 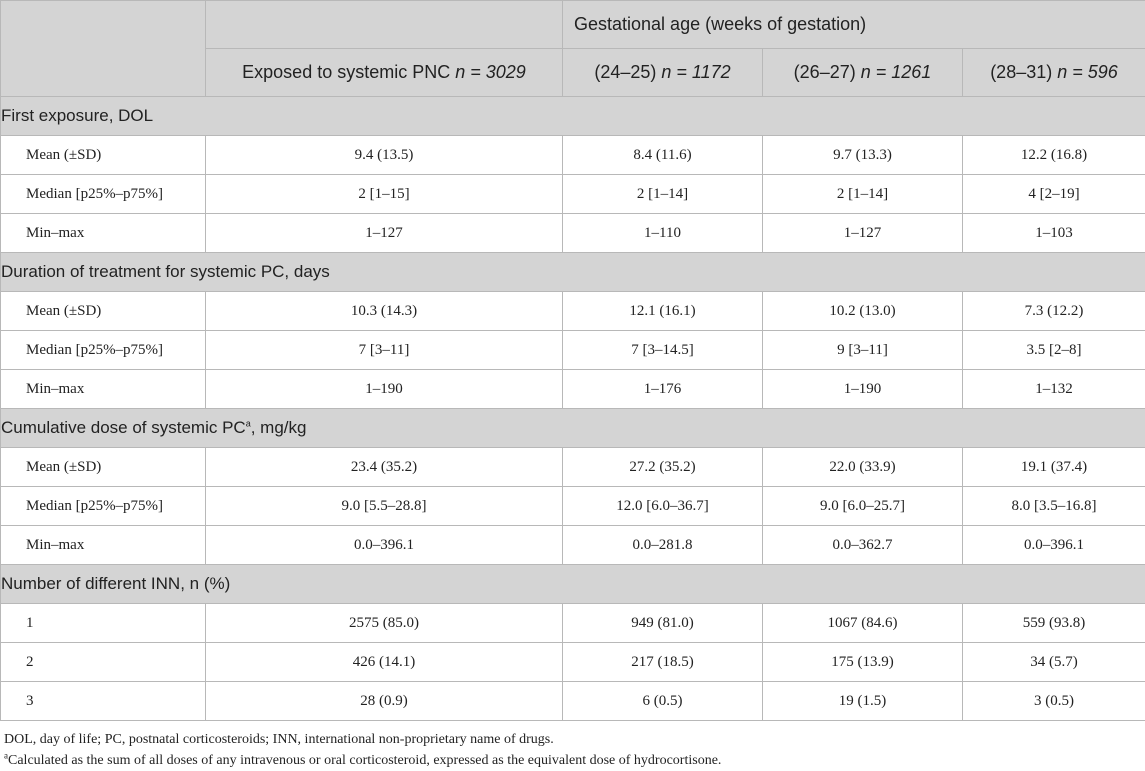 What do you see at coordinates (663, 545) in the screenshot?
I see `table-cell: 0.0–281.8` at bounding box center [663, 545].